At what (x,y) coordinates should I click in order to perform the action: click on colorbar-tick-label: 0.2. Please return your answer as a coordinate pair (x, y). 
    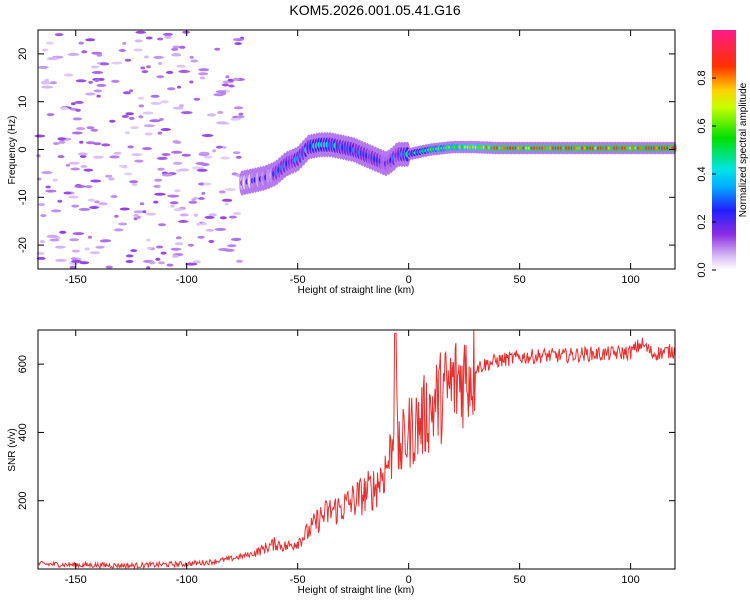
    Looking at the image, I should click on (702, 221).